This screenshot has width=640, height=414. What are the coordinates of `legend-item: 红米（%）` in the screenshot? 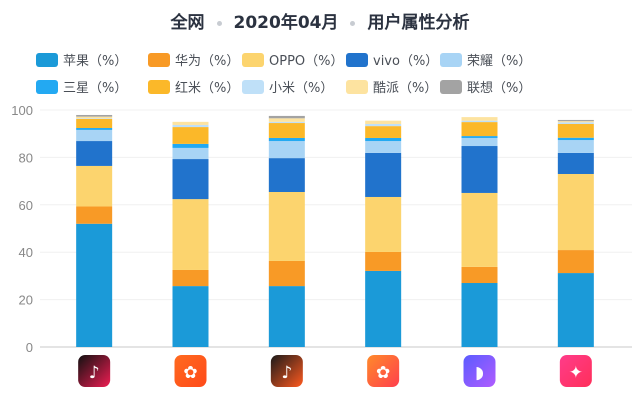 It's located at (195, 86).